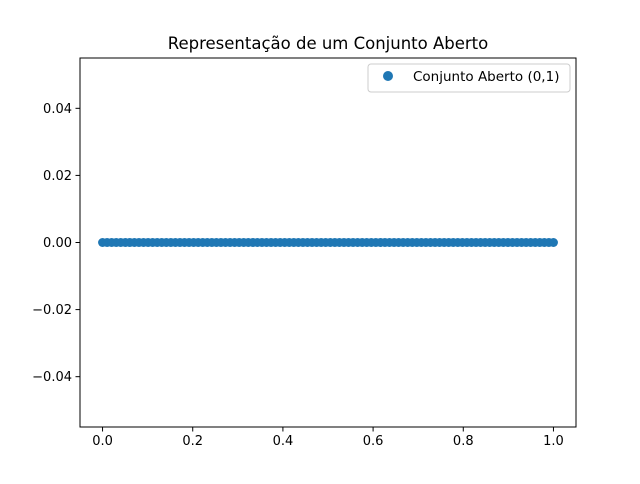 This screenshot has height=484, width=640. What do you see at coordinates (57, 109) in the screenshot?
I see `y-tick-label: 0.04` at bounding box center [57, 109].